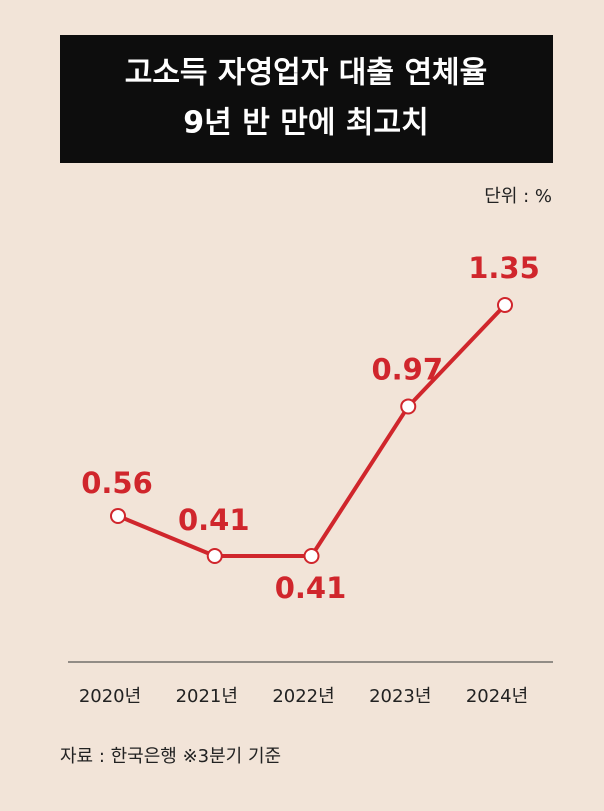  I want to click on value-label: 1.35, so click(504, 268).